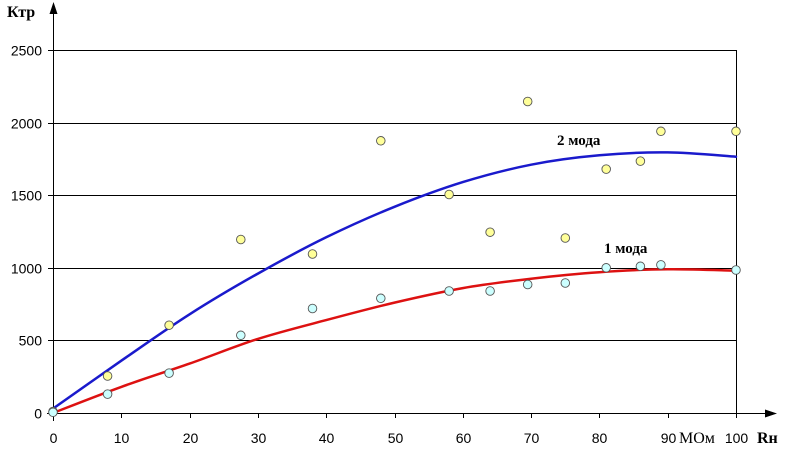 This screenshot has height=450, width=787. What do you see at coordinates (464, 438) in the screenshot?
I see `x-tick-label: 60` at bounding box center [464, 438].